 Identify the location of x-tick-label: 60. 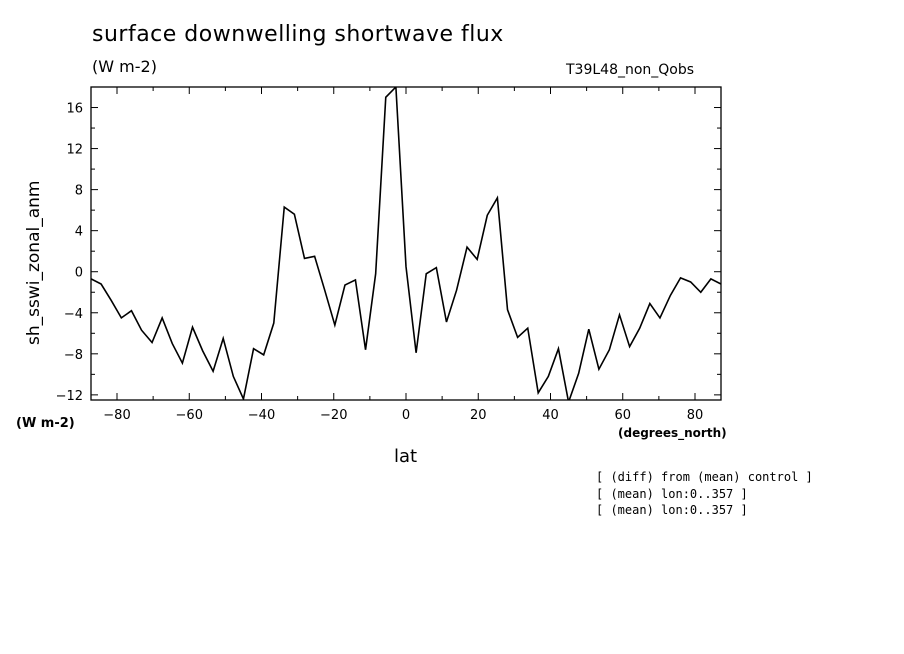
(622, 415).